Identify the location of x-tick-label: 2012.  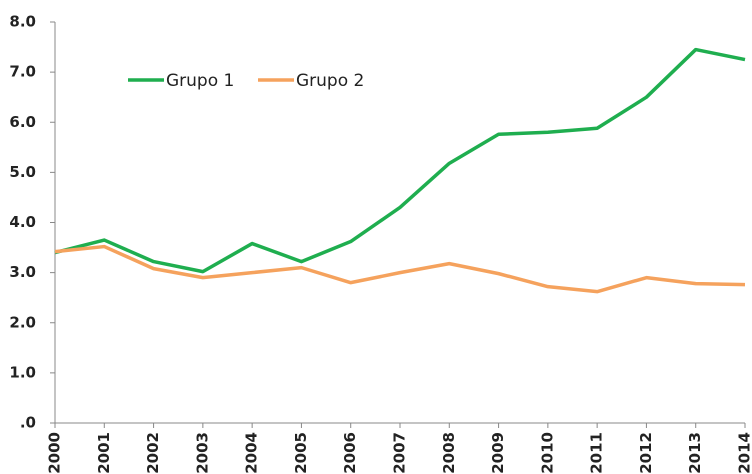
(646, 453).